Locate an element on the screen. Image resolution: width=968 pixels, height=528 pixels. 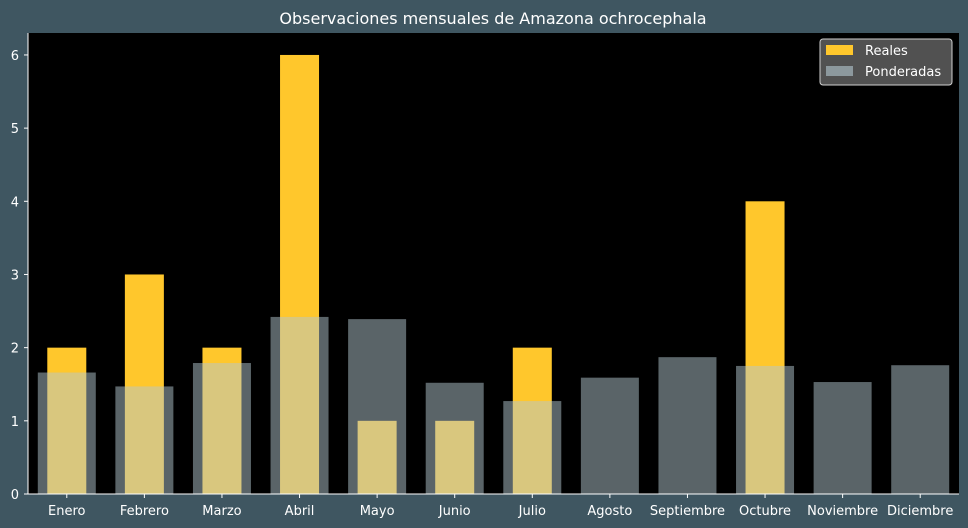
y-tick-label: 5 is located at coordinates (15, 129).